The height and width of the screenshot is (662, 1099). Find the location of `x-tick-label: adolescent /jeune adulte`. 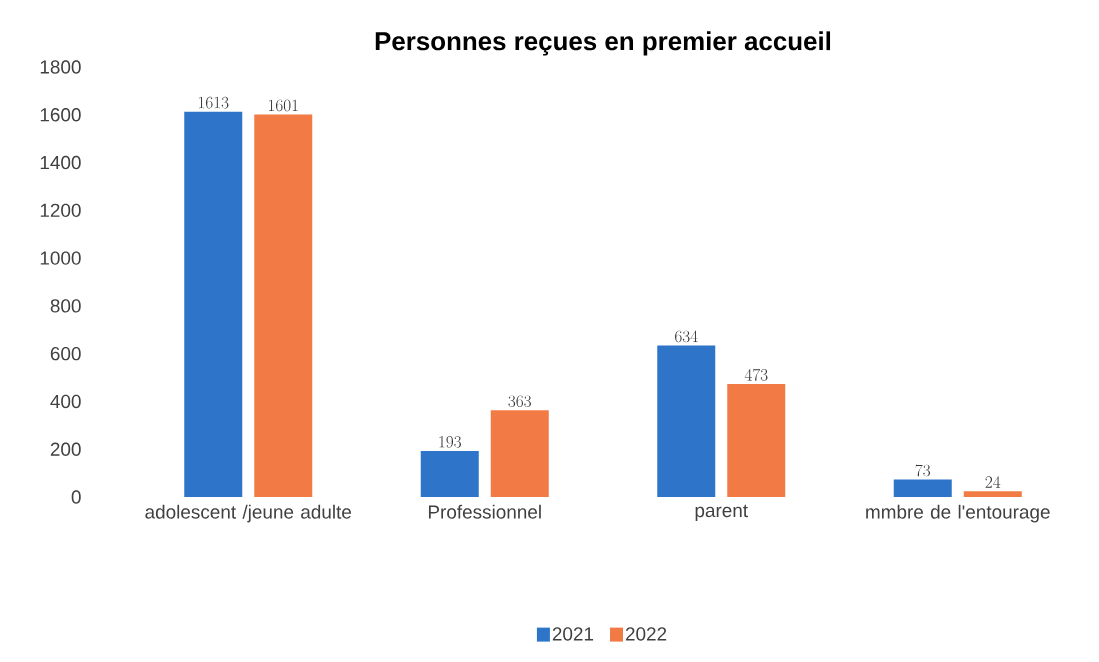

x-tick-label: adolescent /jeune adulte is located at coordinates (248, 513).